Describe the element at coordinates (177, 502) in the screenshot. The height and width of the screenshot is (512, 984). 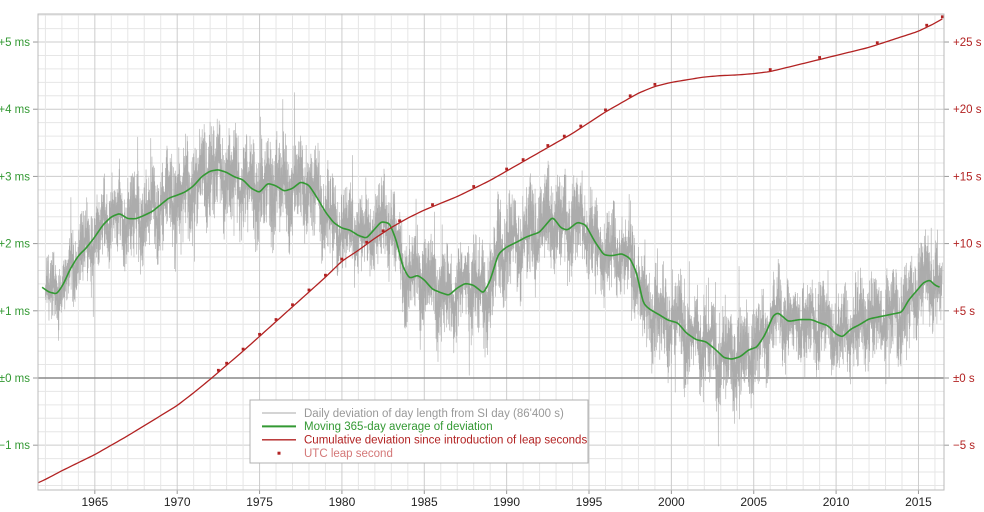
I see `x-axis-tick-label: 1970` at that location.